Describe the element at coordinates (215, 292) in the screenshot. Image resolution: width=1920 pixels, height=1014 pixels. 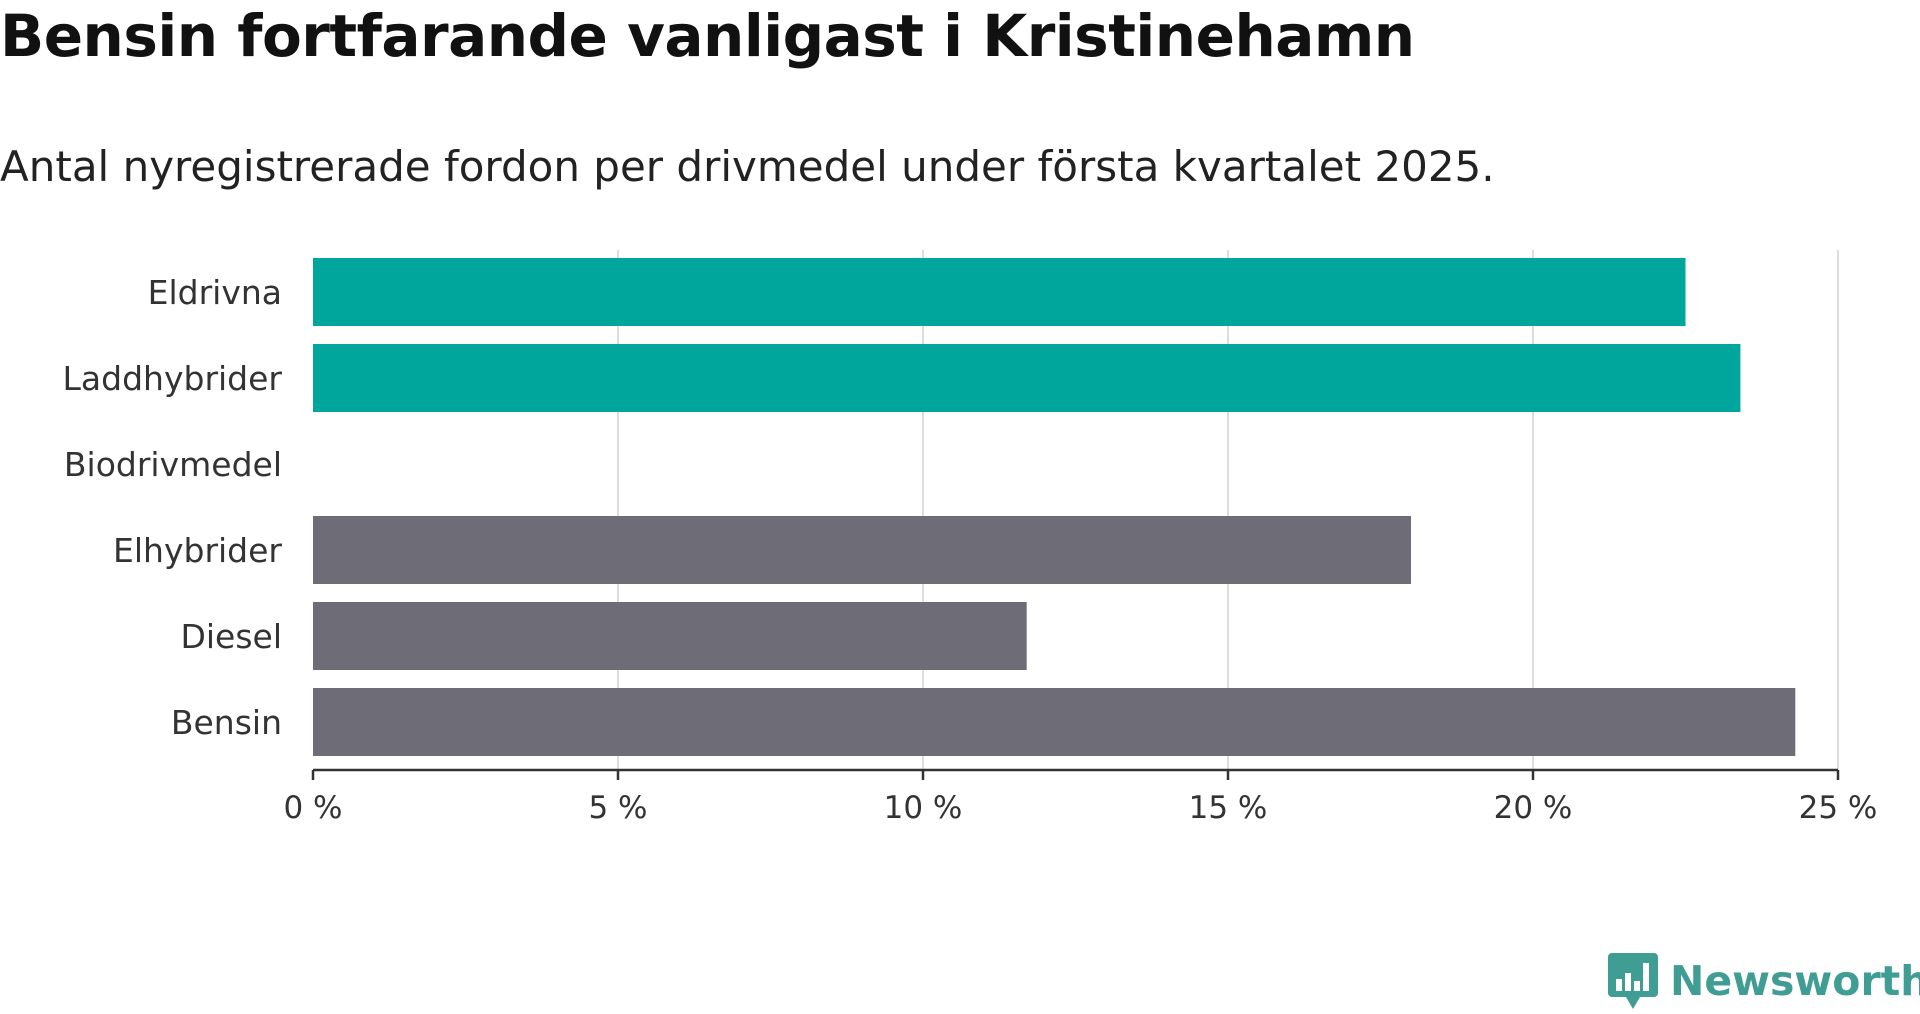
I see `category-label: Eldrivna` at that location.